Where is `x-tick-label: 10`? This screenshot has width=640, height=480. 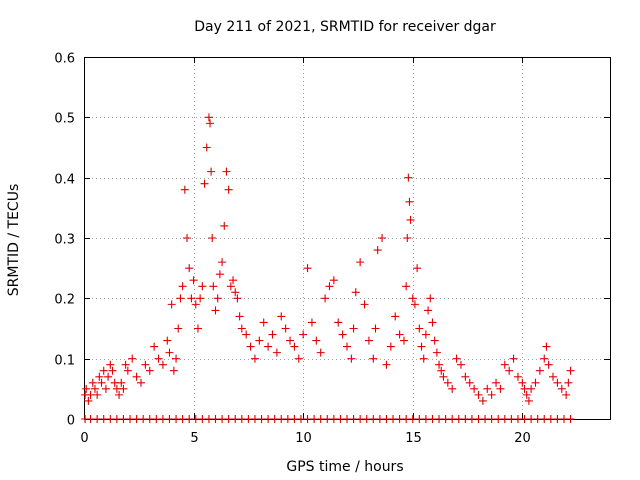 x-tick-label: 10 is located at coordinates (303, 438).